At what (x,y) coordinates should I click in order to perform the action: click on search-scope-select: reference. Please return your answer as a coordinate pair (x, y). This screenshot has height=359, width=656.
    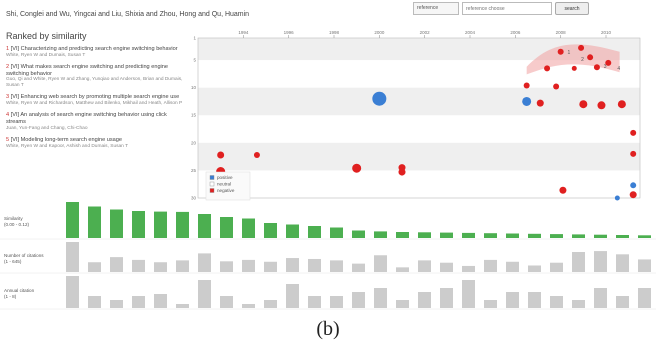
    Looking at the image, I should click on (436, 8).